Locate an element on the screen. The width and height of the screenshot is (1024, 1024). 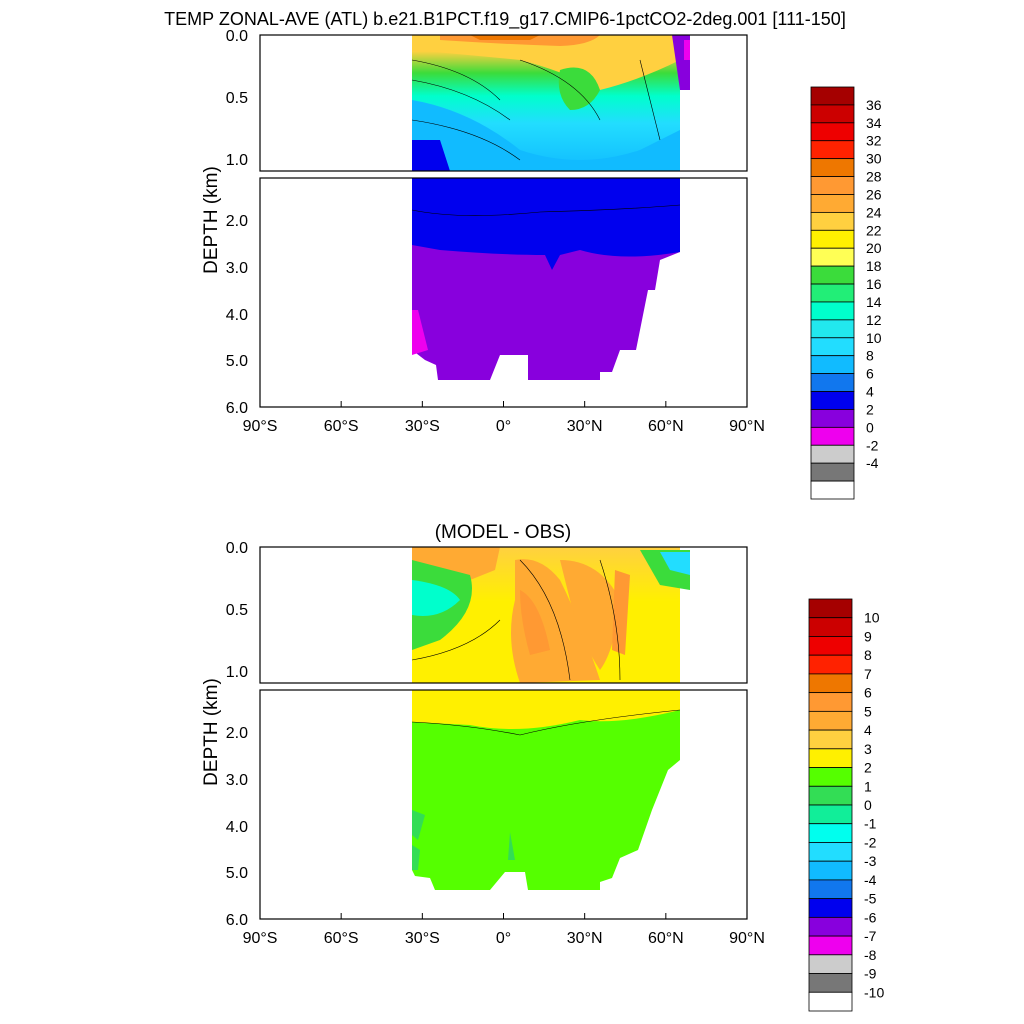
difference-upper-field is located at coordinates (550, 615).